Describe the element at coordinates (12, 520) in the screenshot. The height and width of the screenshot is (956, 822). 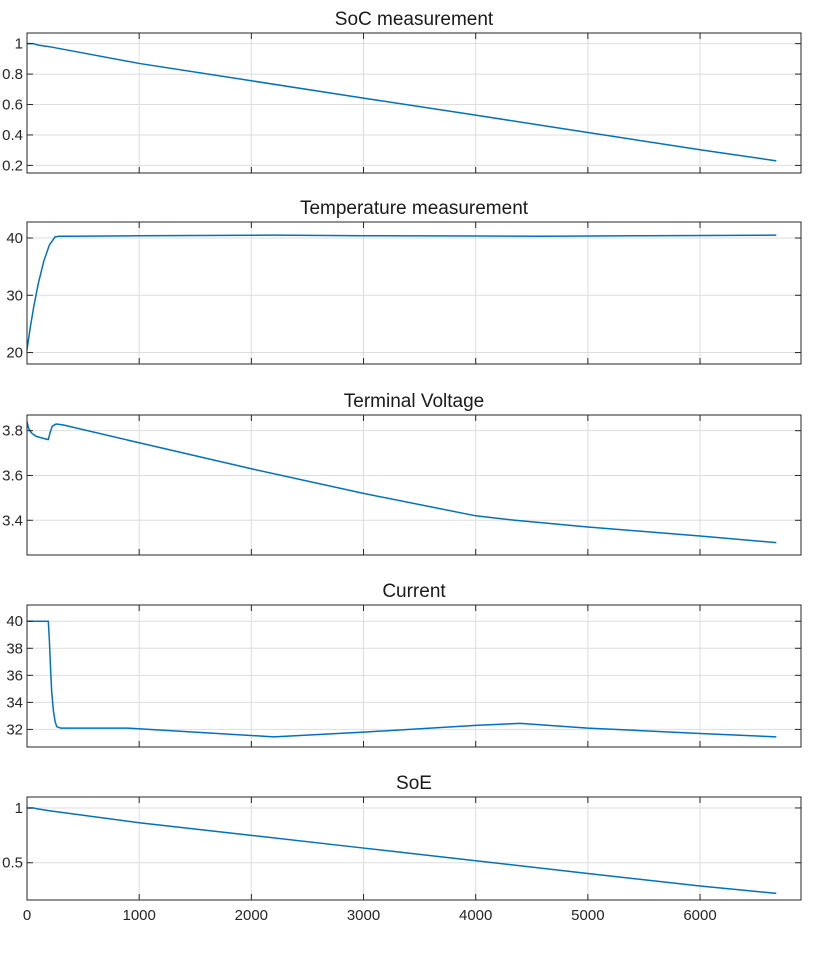
I see `y-tick-label: 3.4` at that location.